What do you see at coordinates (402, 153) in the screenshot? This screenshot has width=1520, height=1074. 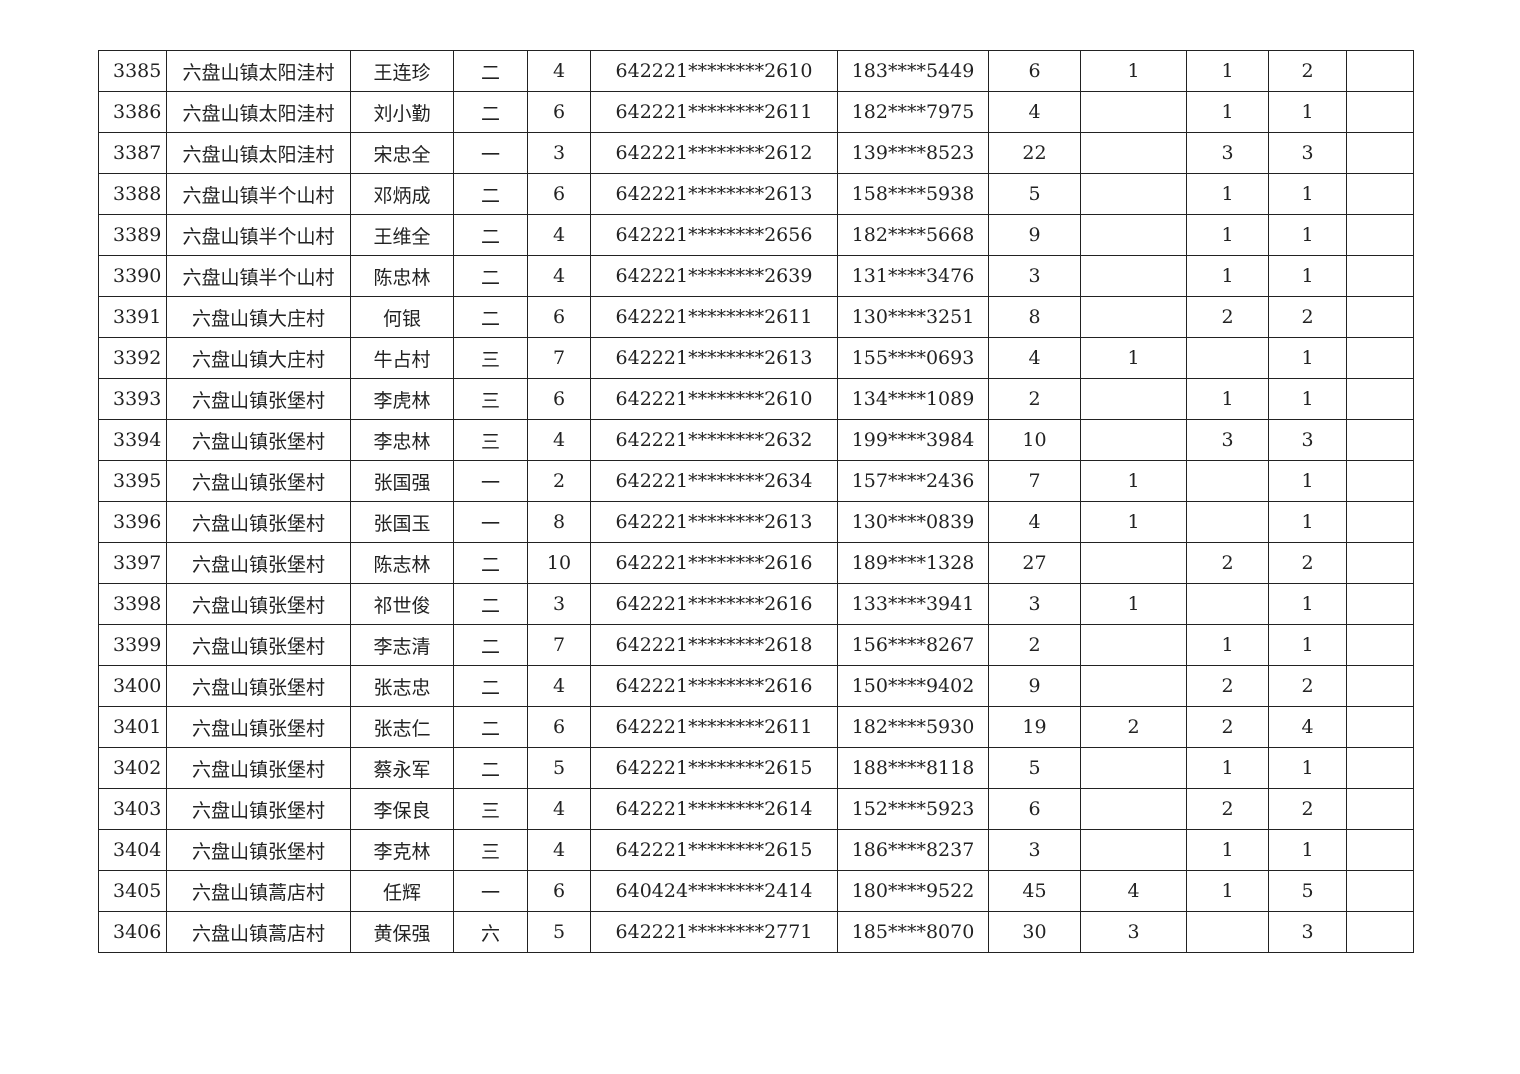 I see `cell-name: 宋忠全` at bounding box center [402, 153].